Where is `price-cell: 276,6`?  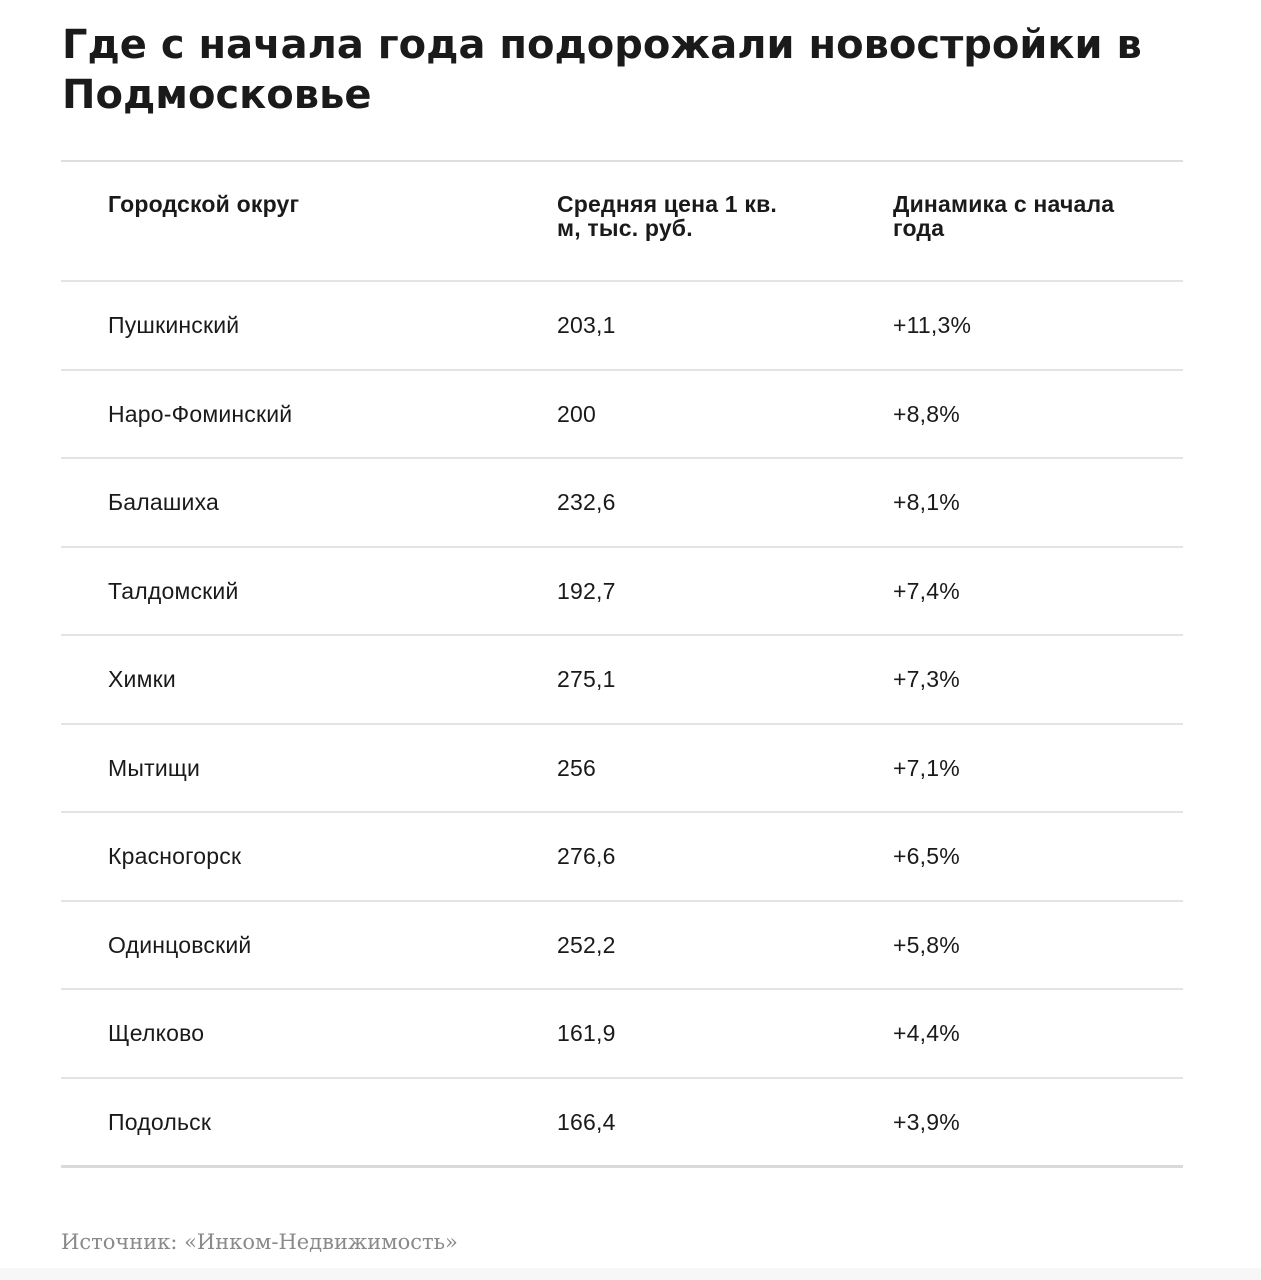 price-cell: 276,6 is located at coordinates (586, 856).